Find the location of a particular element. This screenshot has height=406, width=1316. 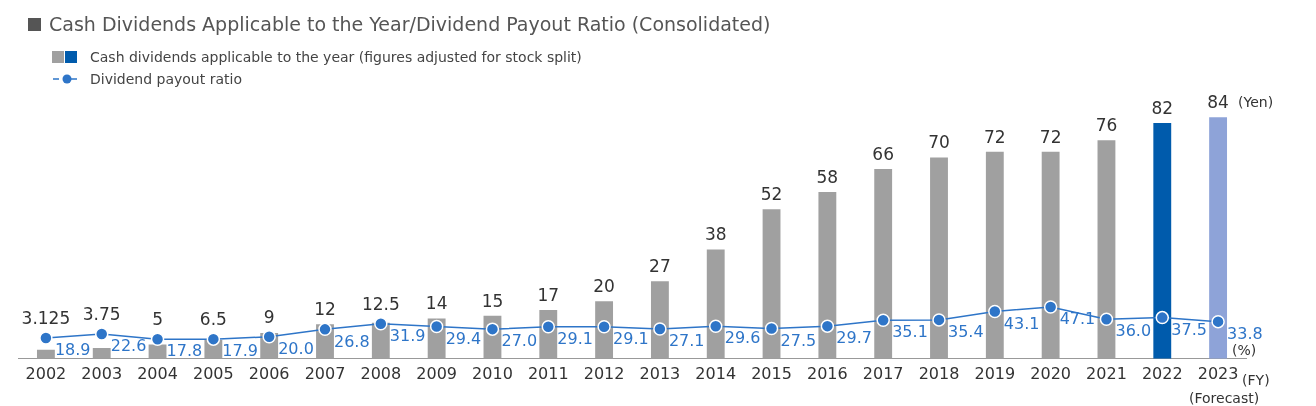

data-label: 17.9 is located at coordinates (240, 351).